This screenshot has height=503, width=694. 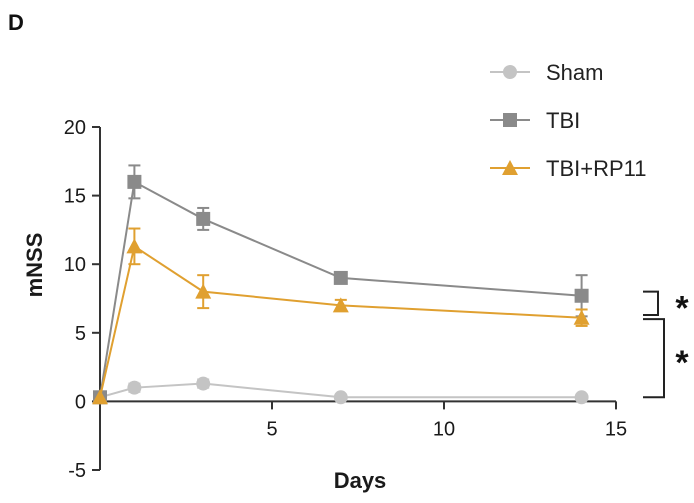 I want to click on legend-label: TBI, so click(x=563, y=120).